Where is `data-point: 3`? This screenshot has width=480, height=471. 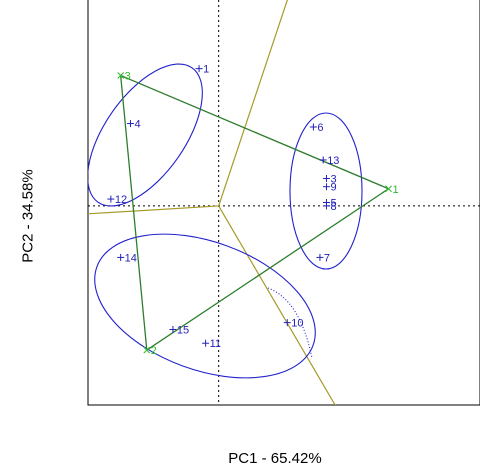
data-point: 3 is located at coordinates (329, 179).